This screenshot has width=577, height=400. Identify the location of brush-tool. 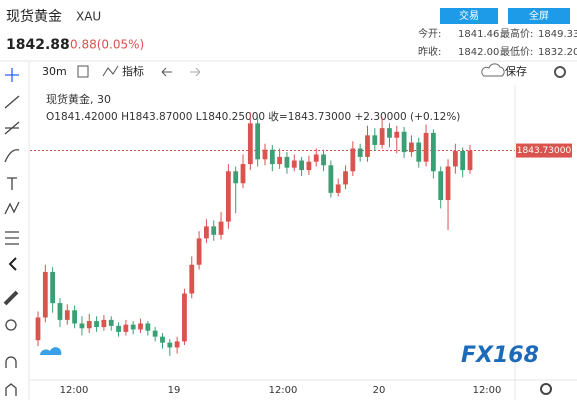
(12, 156).